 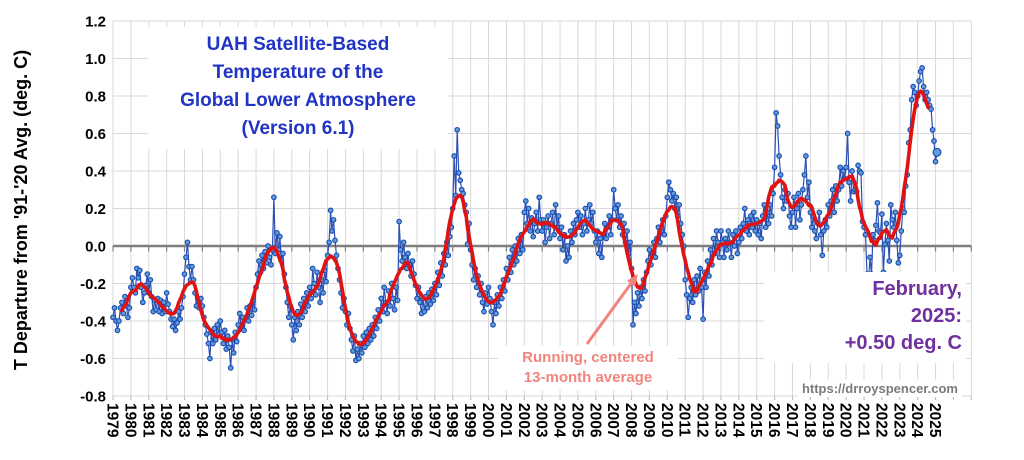 I want to click on x-tick-label: 1990, so click(x=308, y=420).